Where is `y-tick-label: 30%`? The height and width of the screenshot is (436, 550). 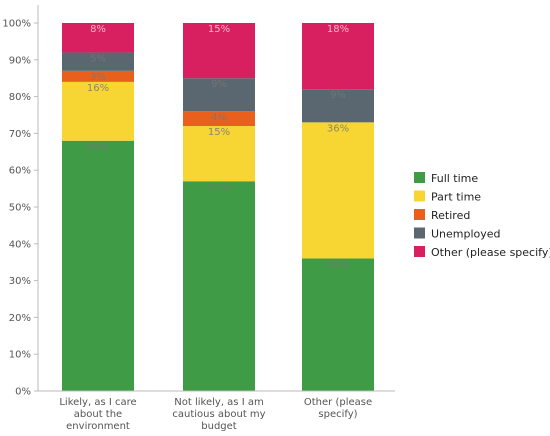
y-tick-label: 30% is located at coordinates (20, 281).